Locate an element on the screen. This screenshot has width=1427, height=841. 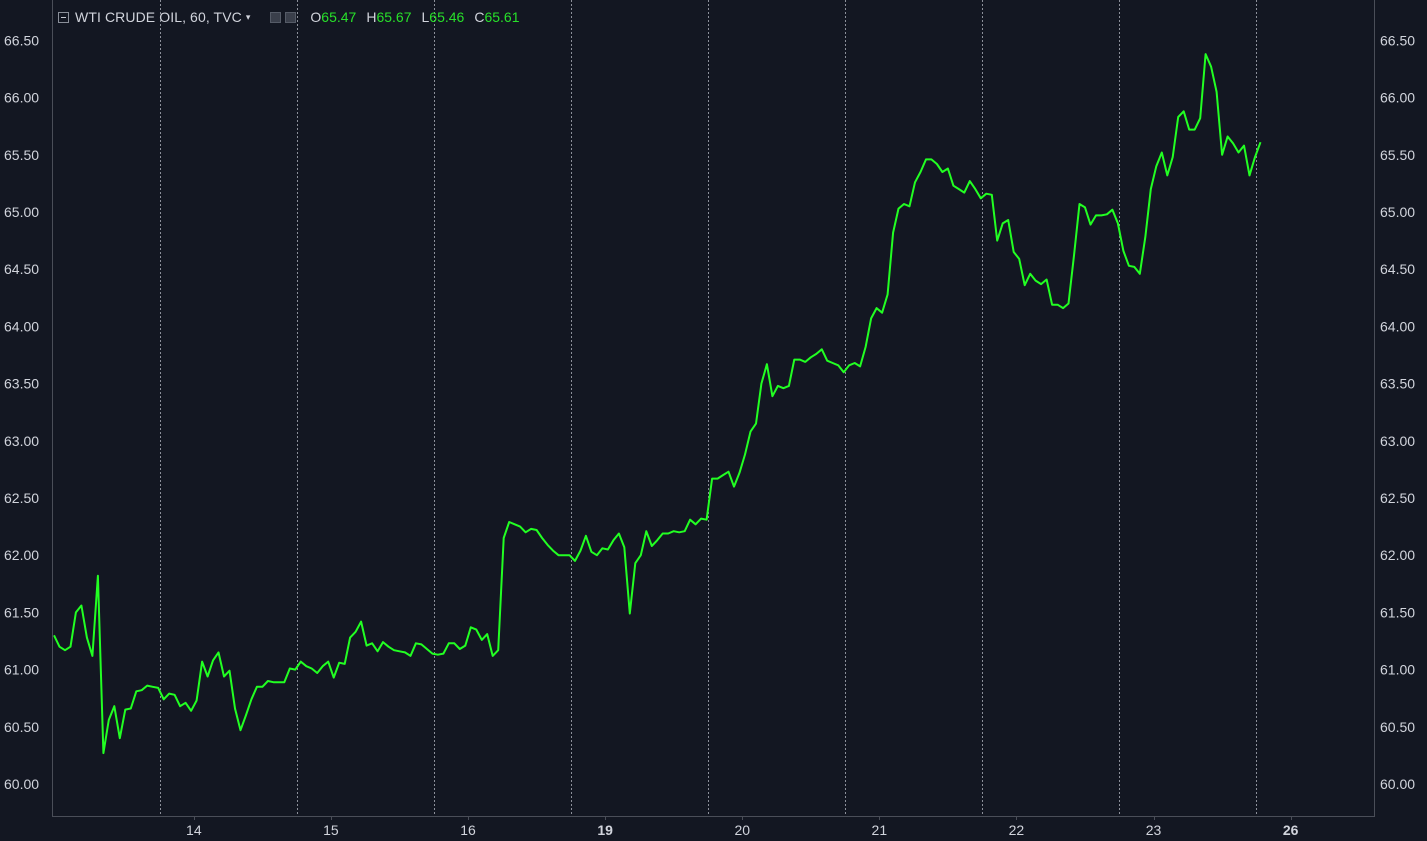
y-tick-label-left: 62.50 is located at coordinates (21, 498).